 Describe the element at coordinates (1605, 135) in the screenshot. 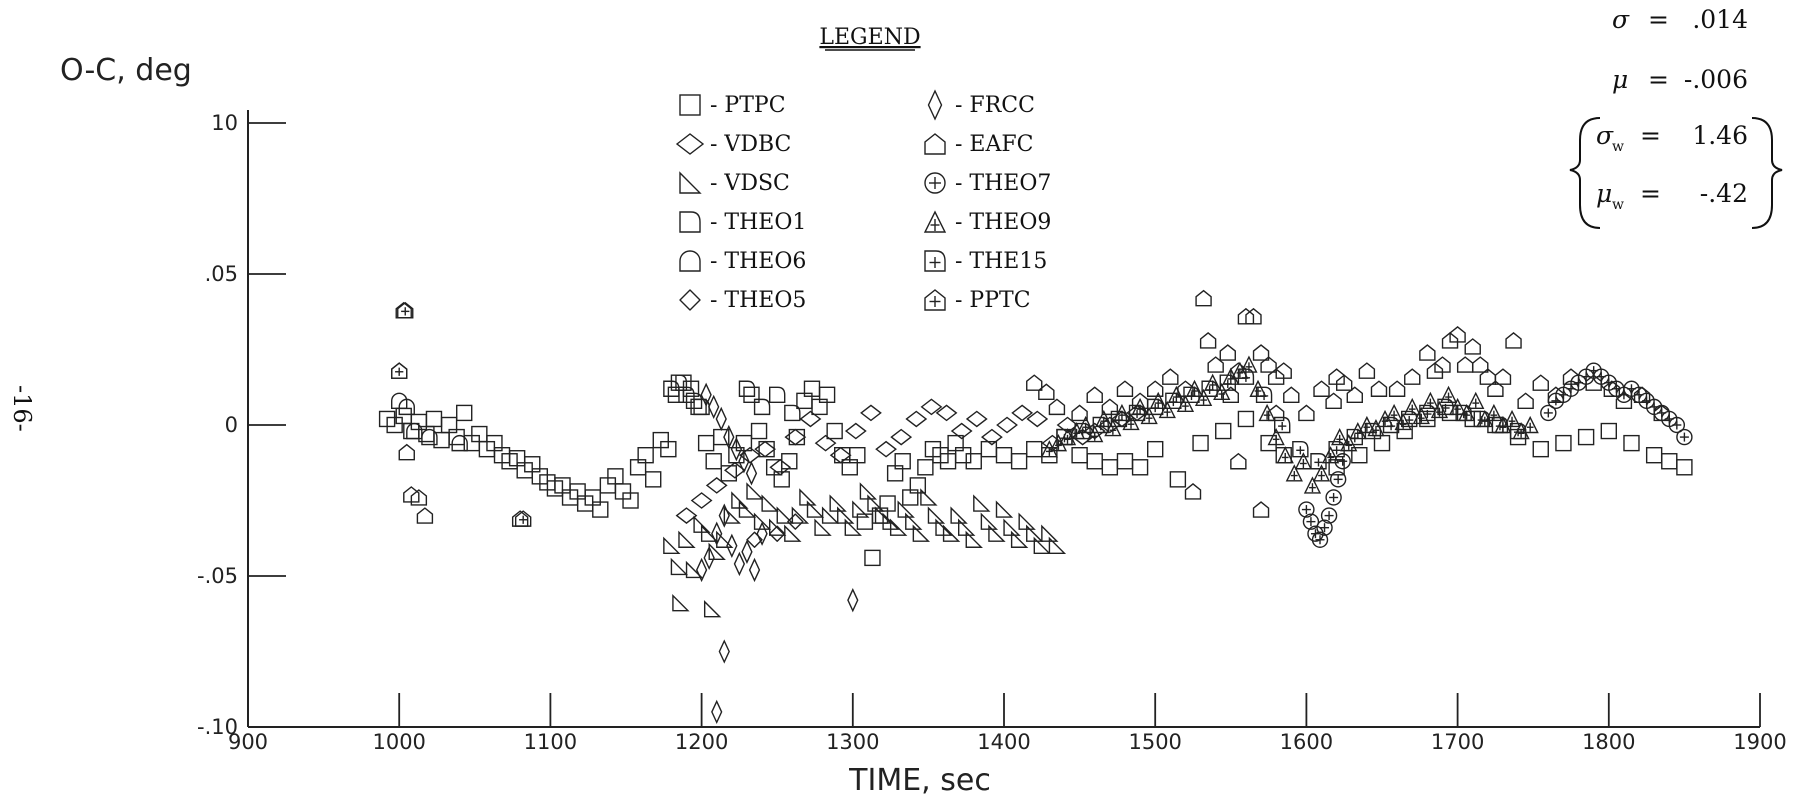

I see `stat-symbol: σ` at that location.